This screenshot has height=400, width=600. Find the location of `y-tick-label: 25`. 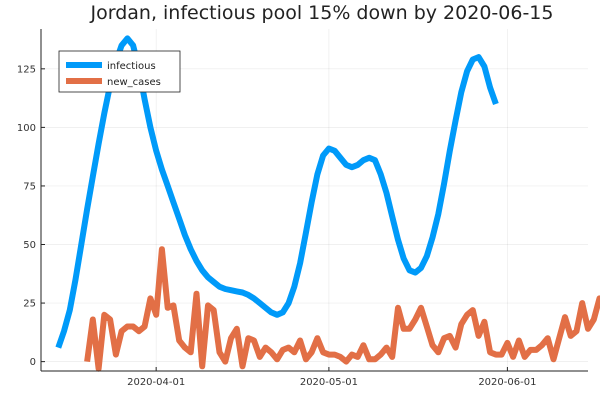

y-tick-label: 25 is located at coordinates (29, 304).